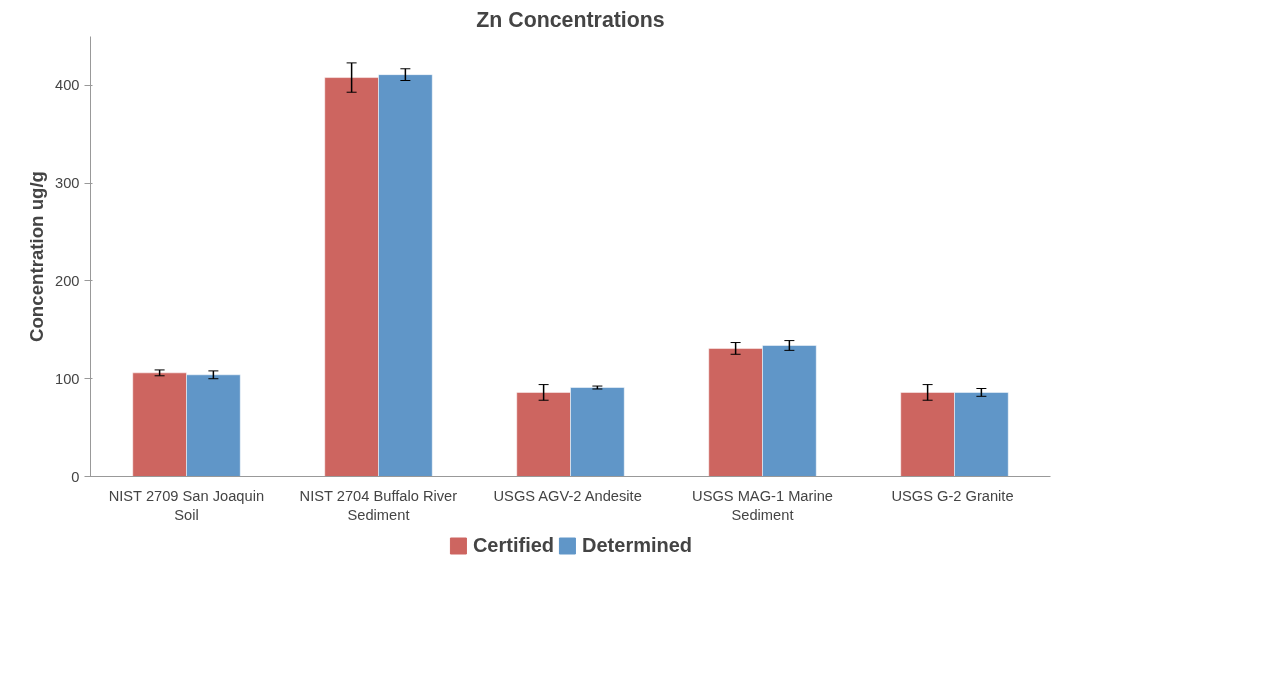 Image resolution: width=1268 pixels, height=682 pixels. I want to click on x-tick-label: NIST 2704 Buffalo River Sediment, so click(378, 505).